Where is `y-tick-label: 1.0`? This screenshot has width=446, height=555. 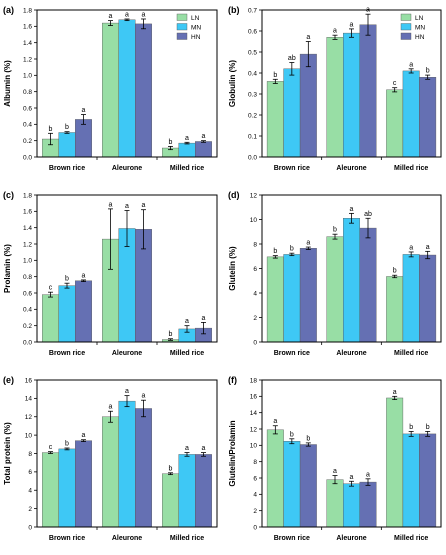
y-tick-label: 1.0 is located at coordinates (27, 76).